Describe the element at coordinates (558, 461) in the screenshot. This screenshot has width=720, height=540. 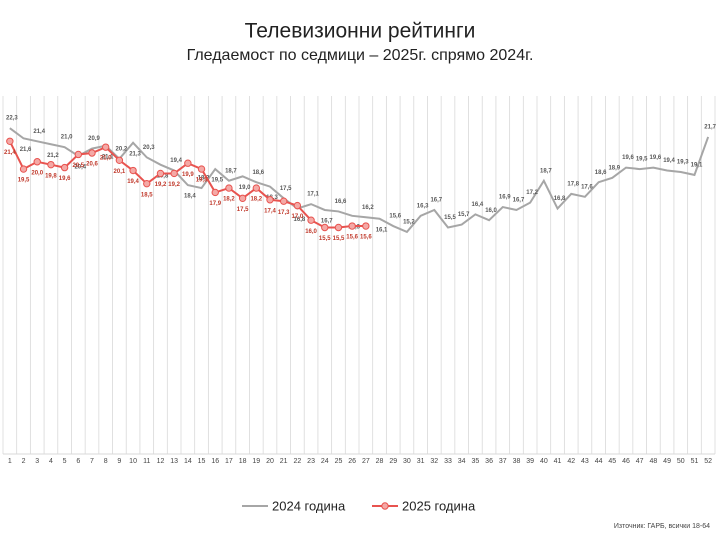
I see `x-tick-label: 41` at that location.